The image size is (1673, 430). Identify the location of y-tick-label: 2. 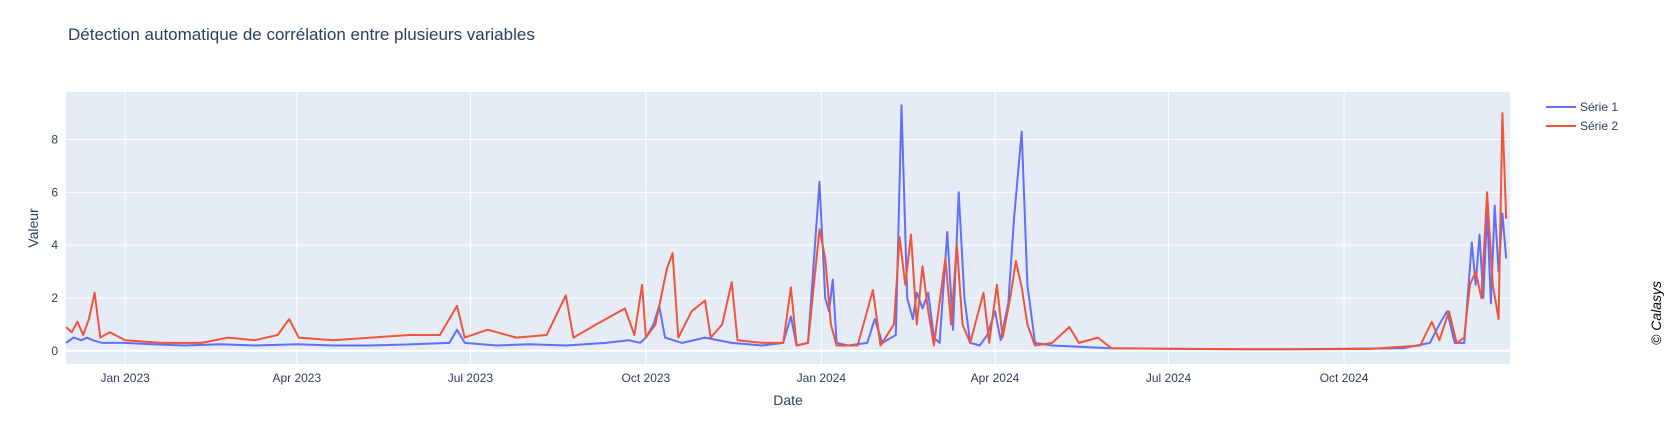
(54, 298).